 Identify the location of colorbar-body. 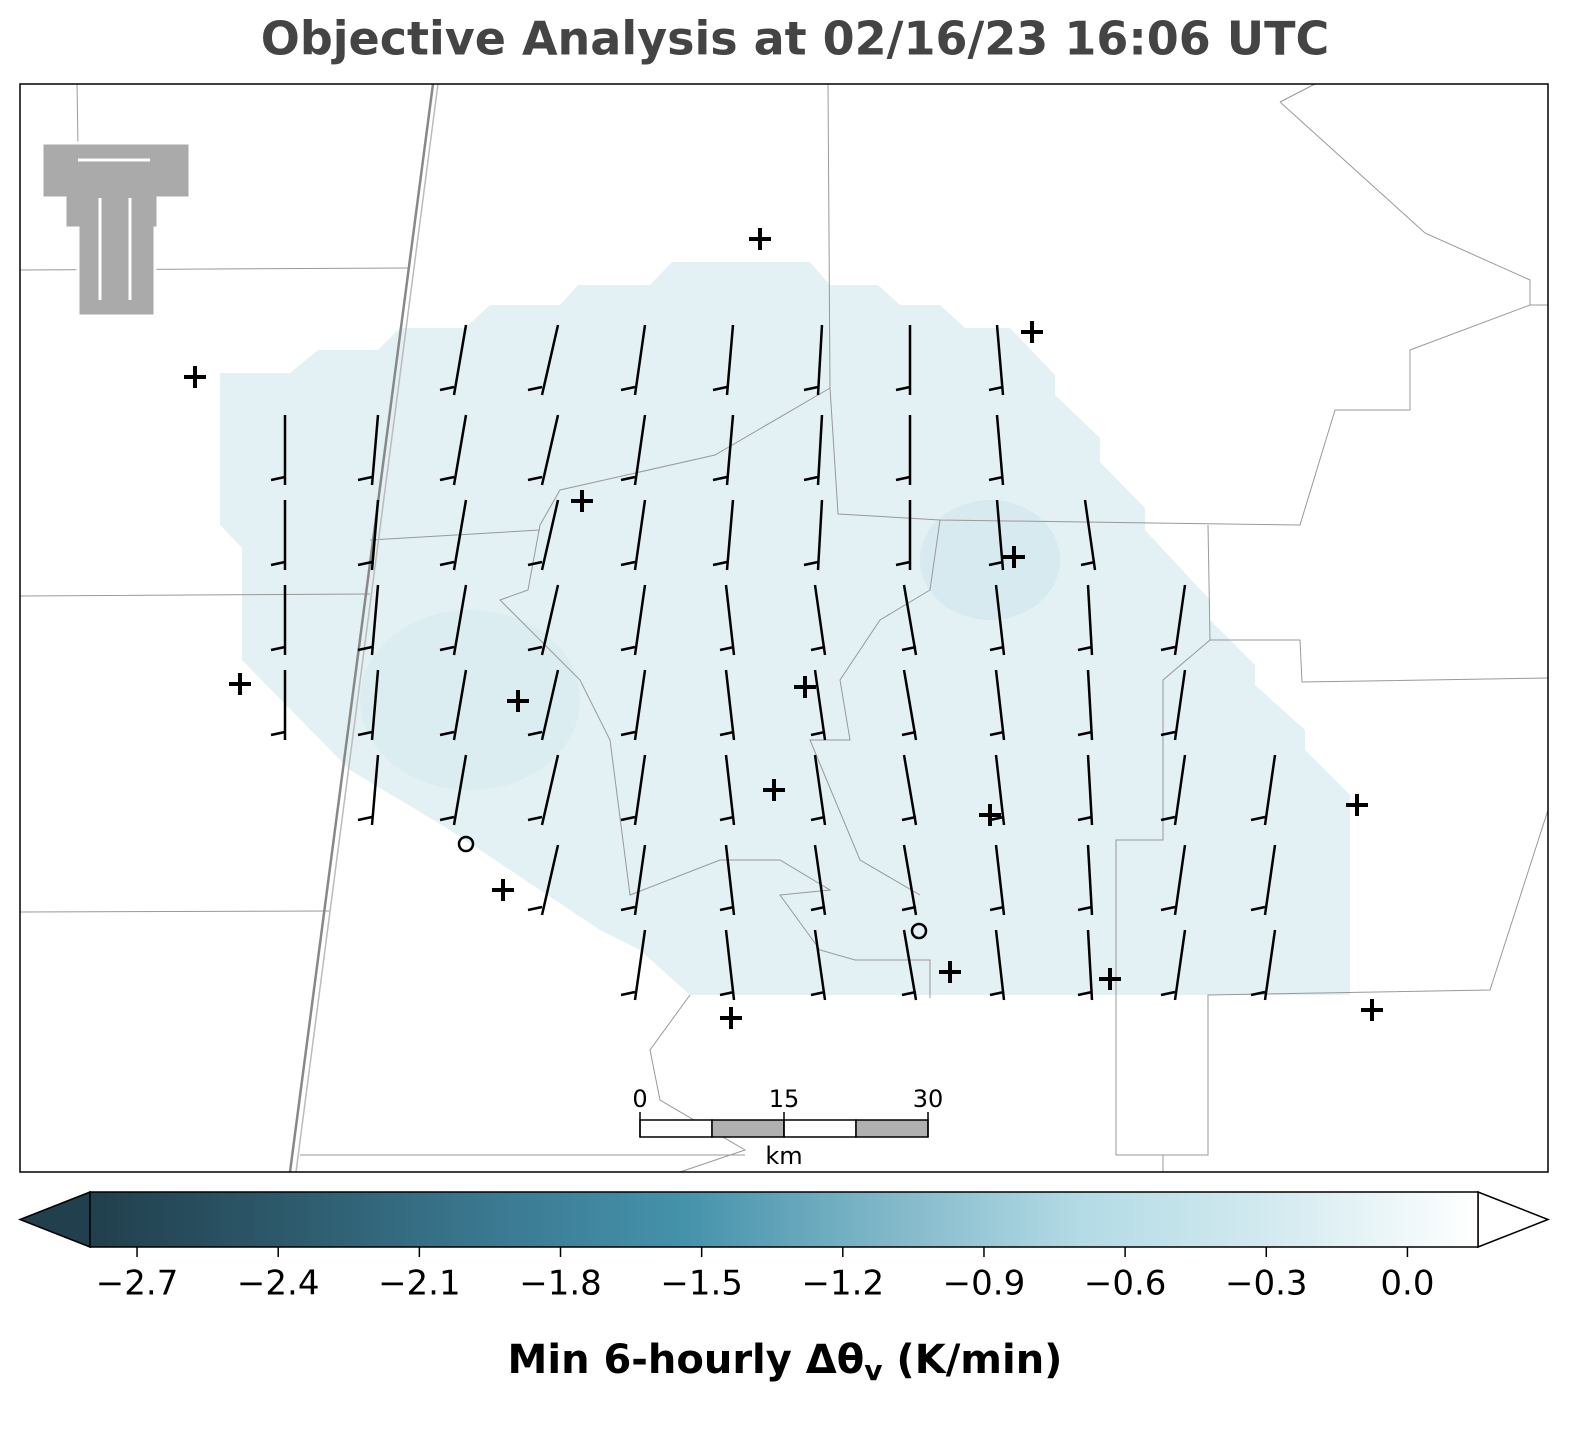
(784, 1219).